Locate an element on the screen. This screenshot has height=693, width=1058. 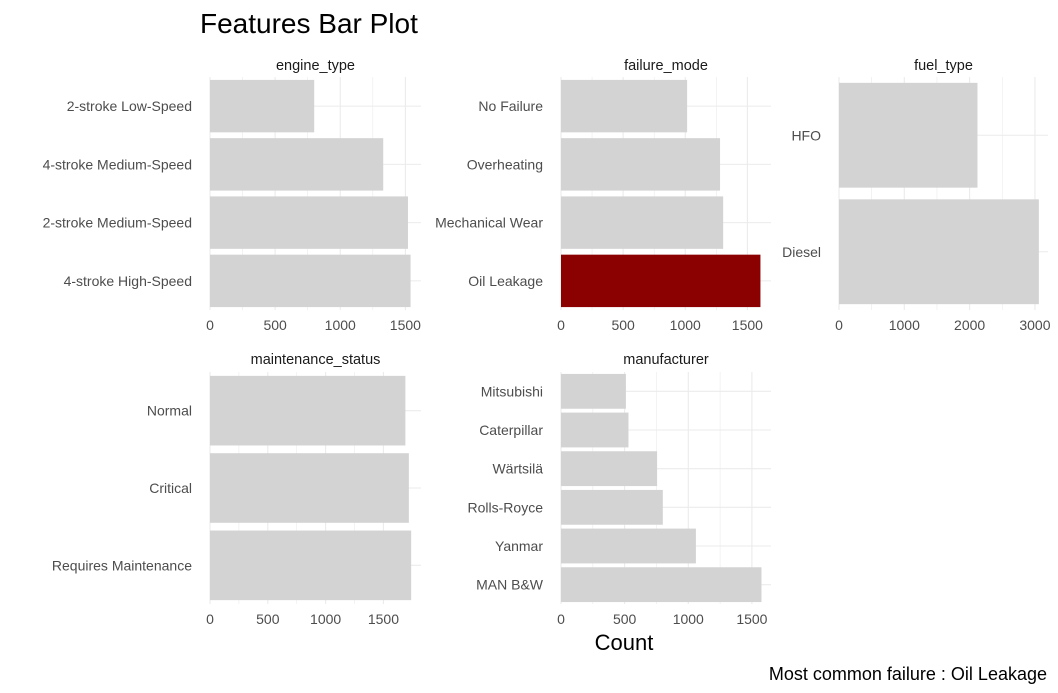
y-tick-label: Yanmar is located at coordinates (519, 546).